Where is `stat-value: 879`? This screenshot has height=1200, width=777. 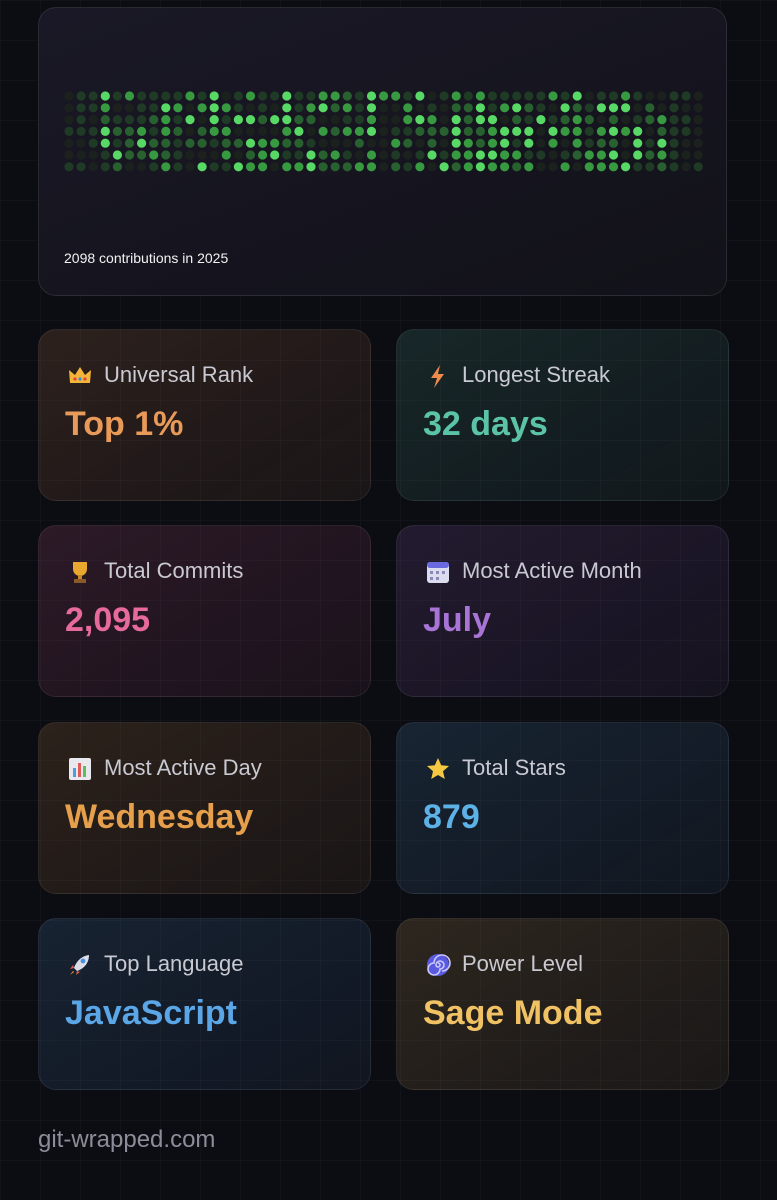
stat-value: 879 is located at coordinates (451, 817).